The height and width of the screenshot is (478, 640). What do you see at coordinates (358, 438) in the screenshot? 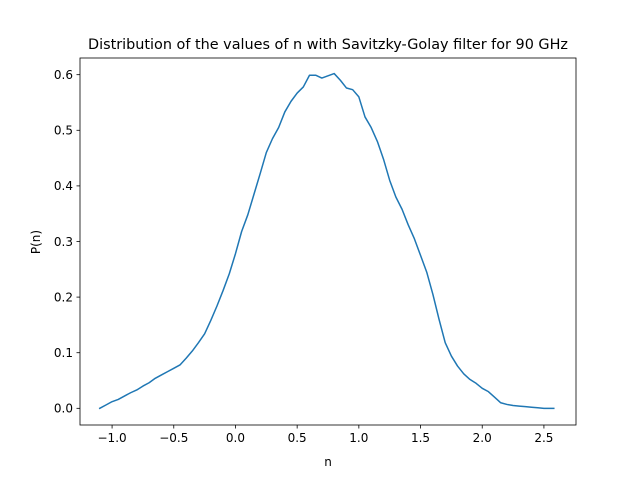
I see `x-tick-label: 1.0` at bounding box center [358, 438].